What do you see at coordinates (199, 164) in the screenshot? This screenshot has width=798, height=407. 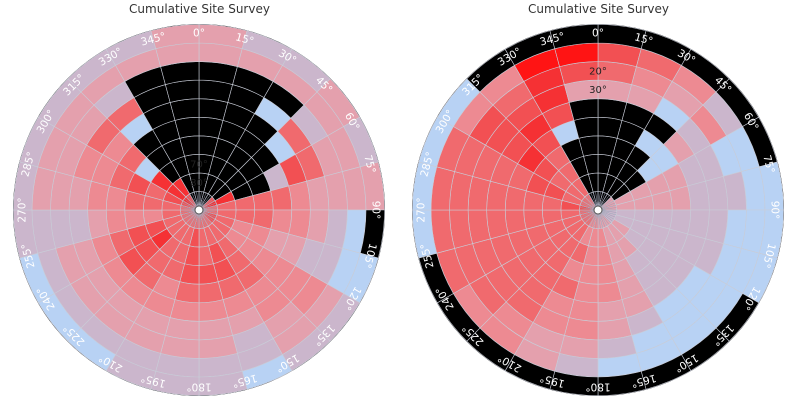 I see `elevation-label: 70°` at bounding box center [199, 164].